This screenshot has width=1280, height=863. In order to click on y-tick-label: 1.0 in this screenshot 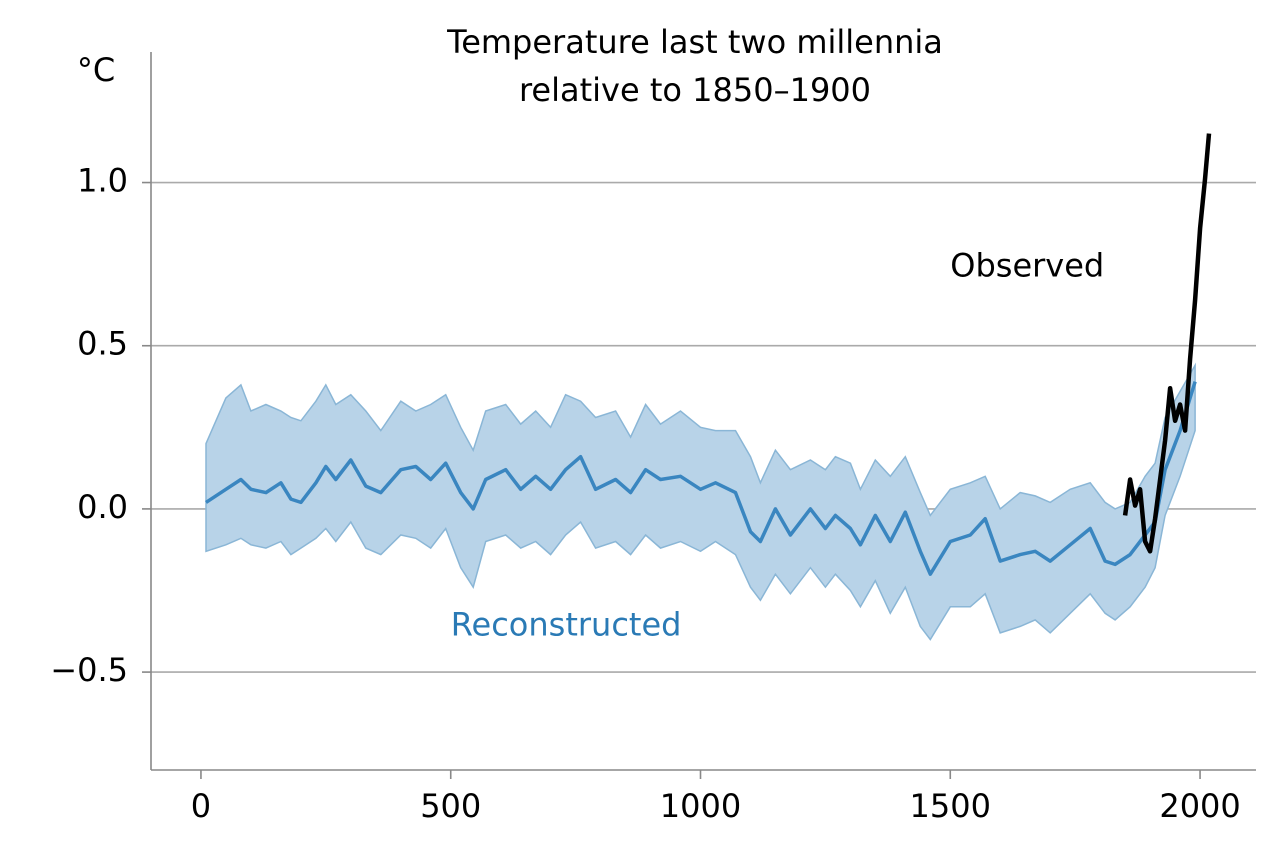, I will do `click(102, 181)`.